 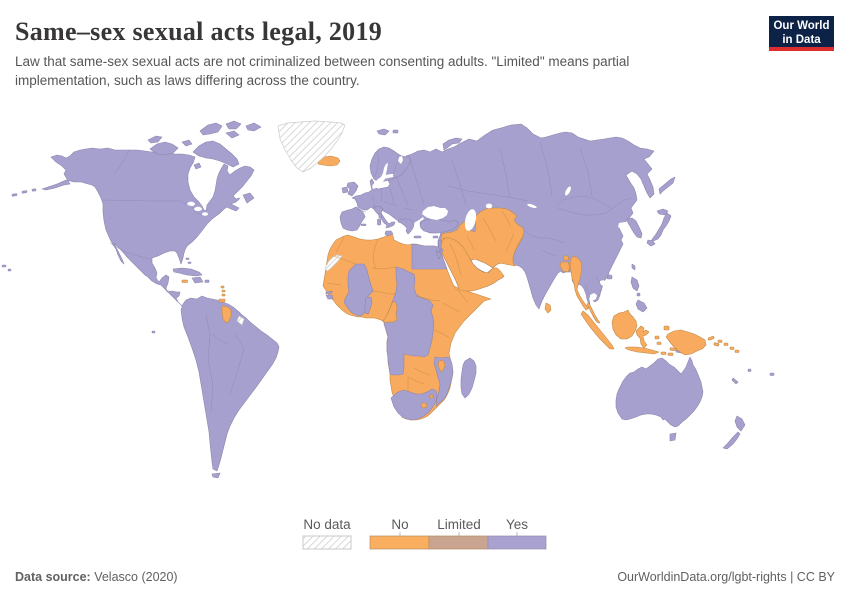 What do you see at coordinates (327, 524) in the screenshot?
I see `svg-text: No data` at bounding box center [327, 524].